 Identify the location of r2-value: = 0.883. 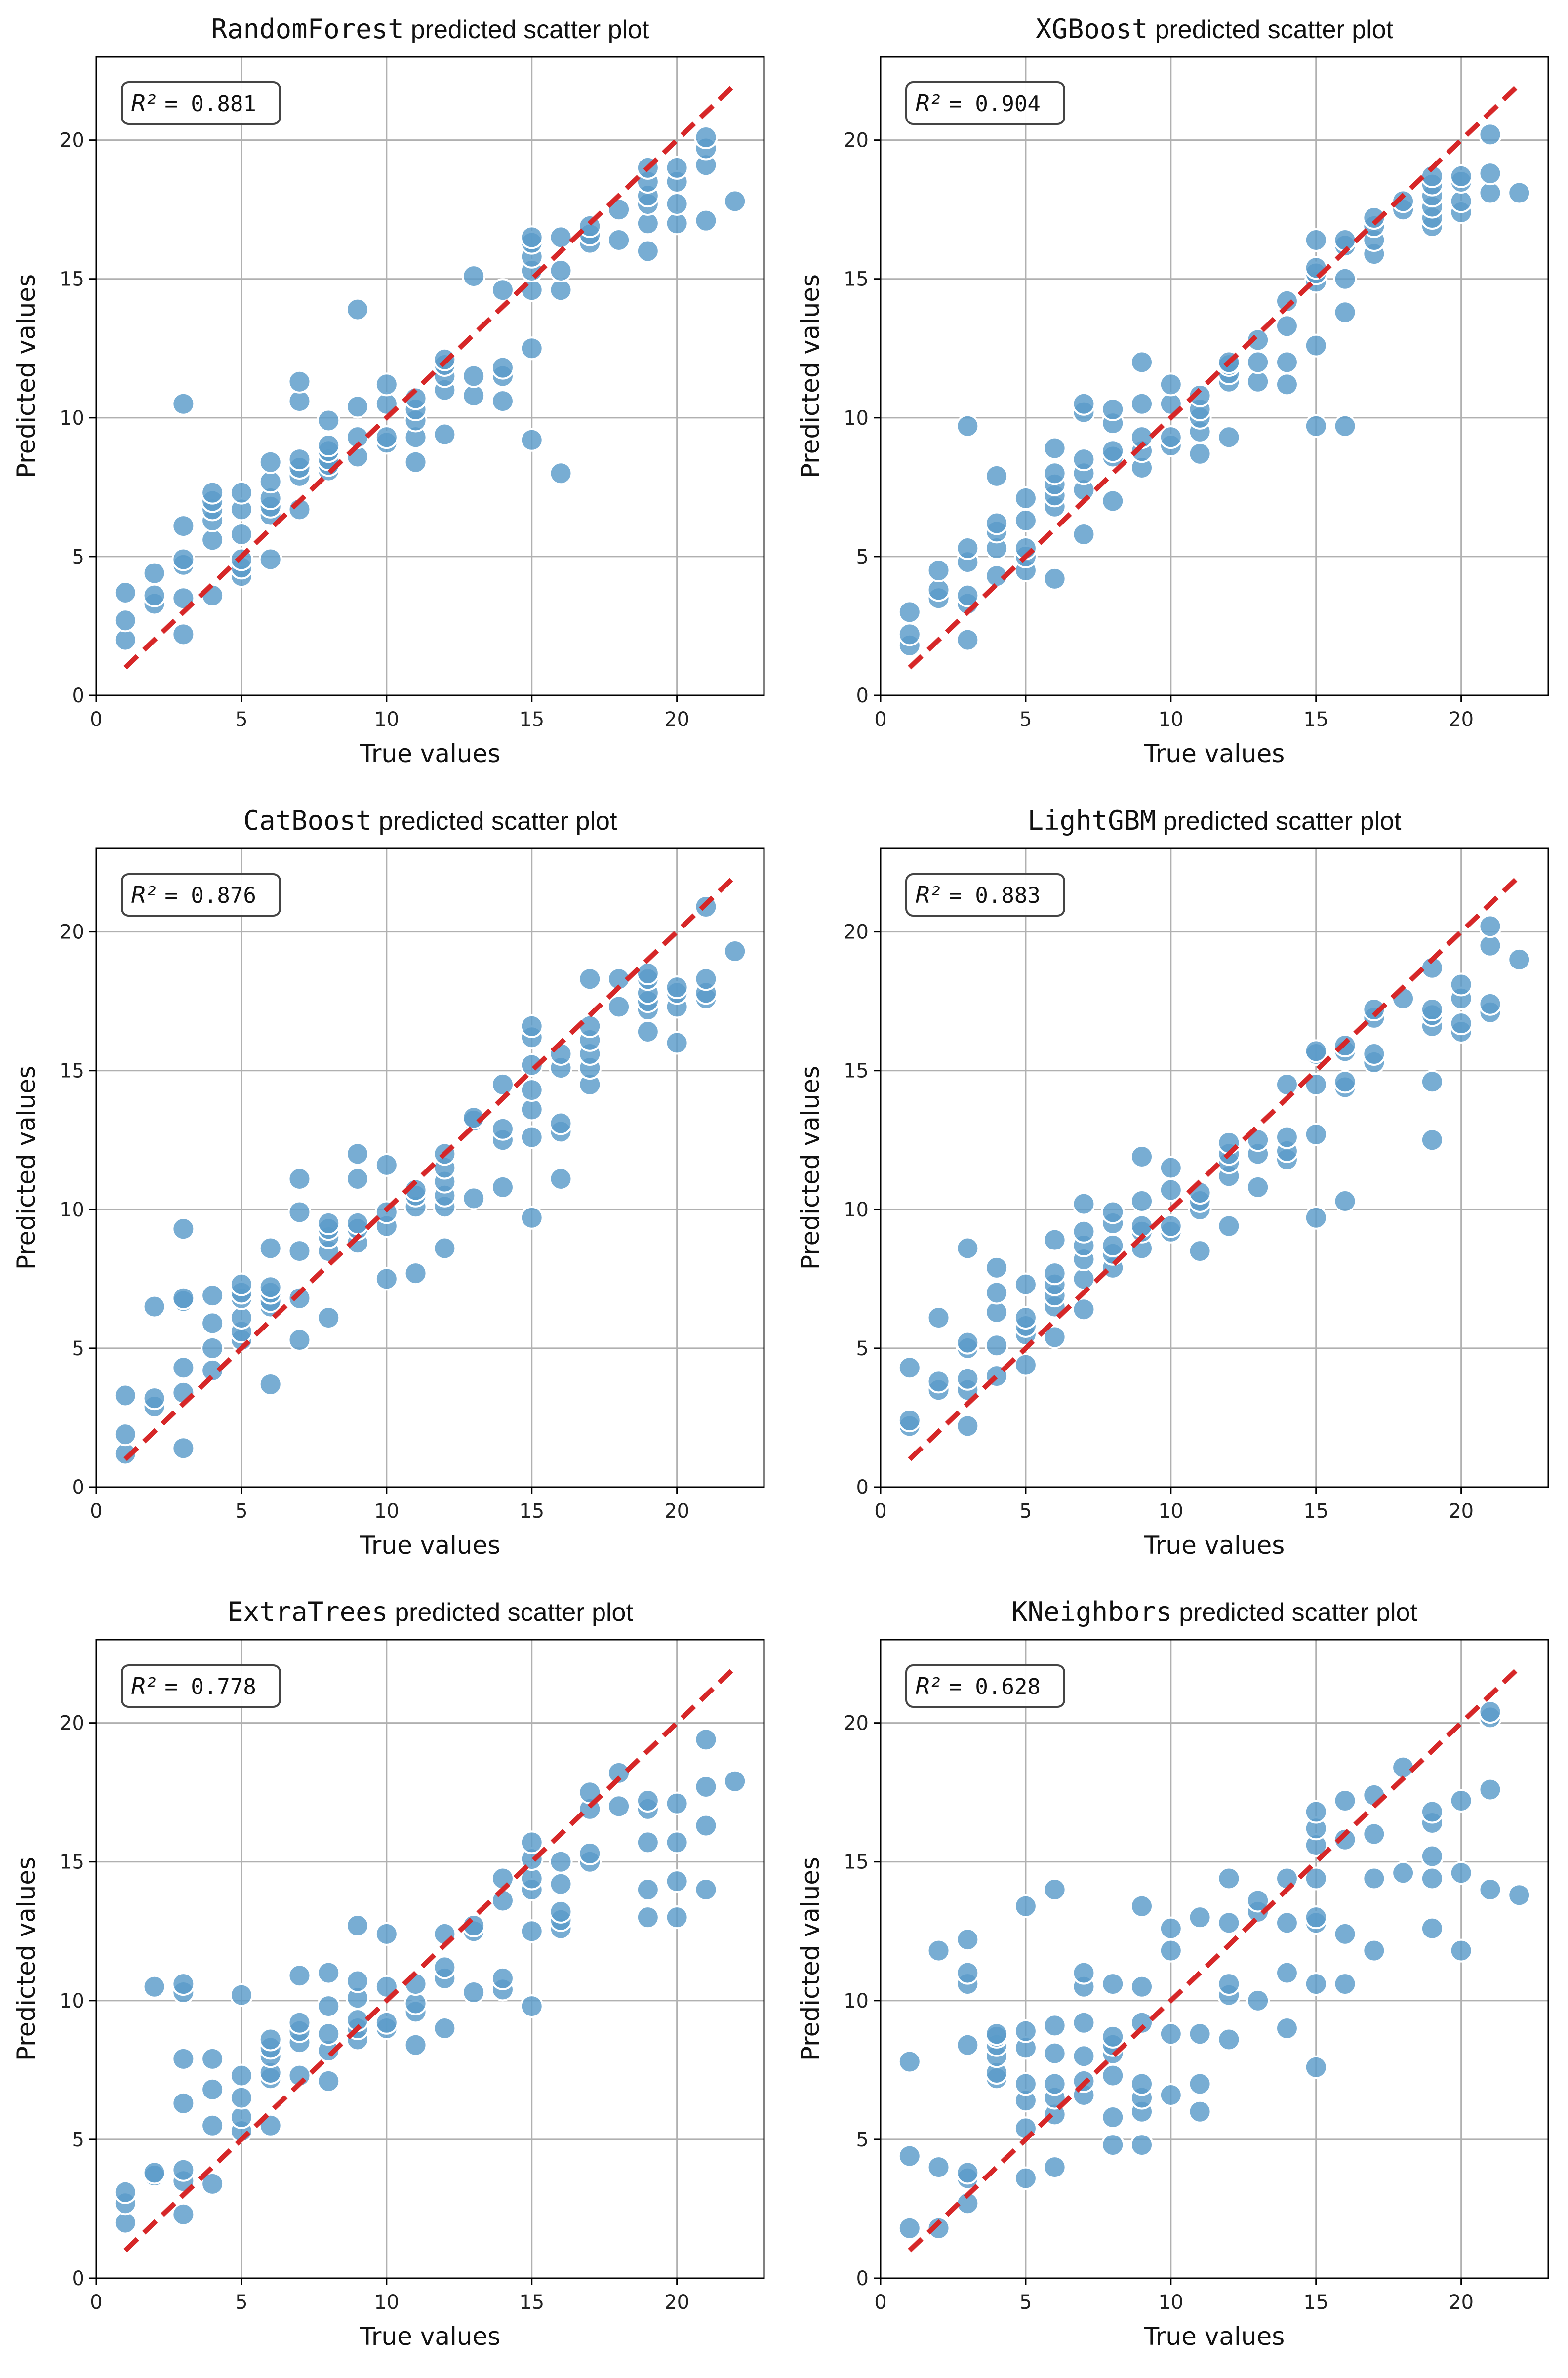
(995, 895).